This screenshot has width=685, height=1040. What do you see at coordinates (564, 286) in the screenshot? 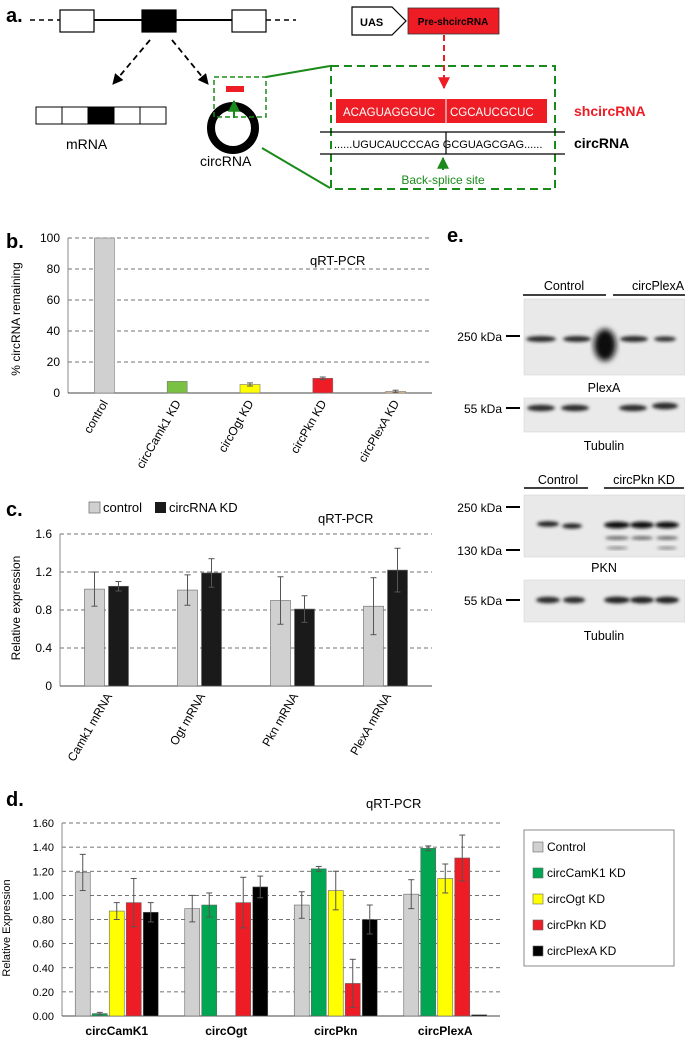
I see `blot1-group-control: Control` at bounding box center [564, 286].